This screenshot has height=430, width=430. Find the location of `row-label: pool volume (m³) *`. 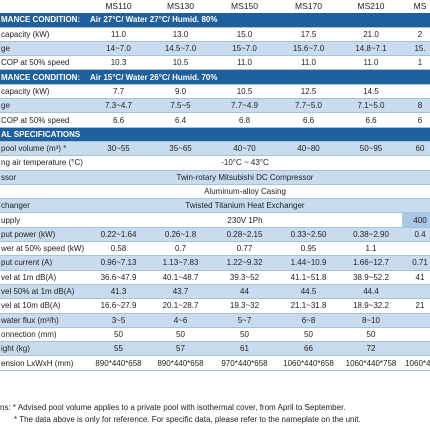

row-label: pool volume (m³) * is located at coordinates (44, 149).